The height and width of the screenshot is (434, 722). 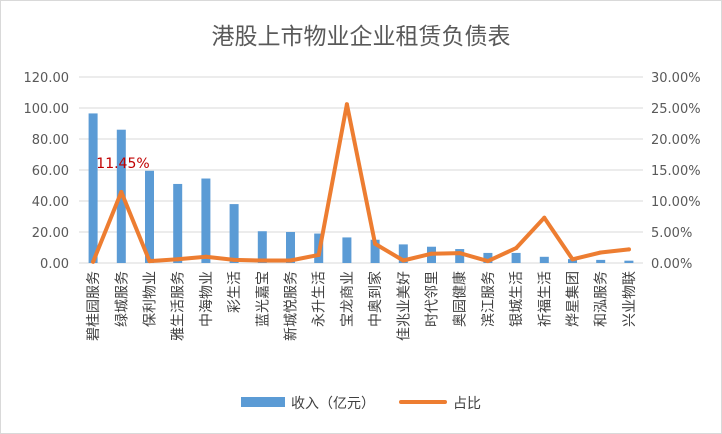 I want to click on category-label: 中奥到家, so click(x=375, y=299).